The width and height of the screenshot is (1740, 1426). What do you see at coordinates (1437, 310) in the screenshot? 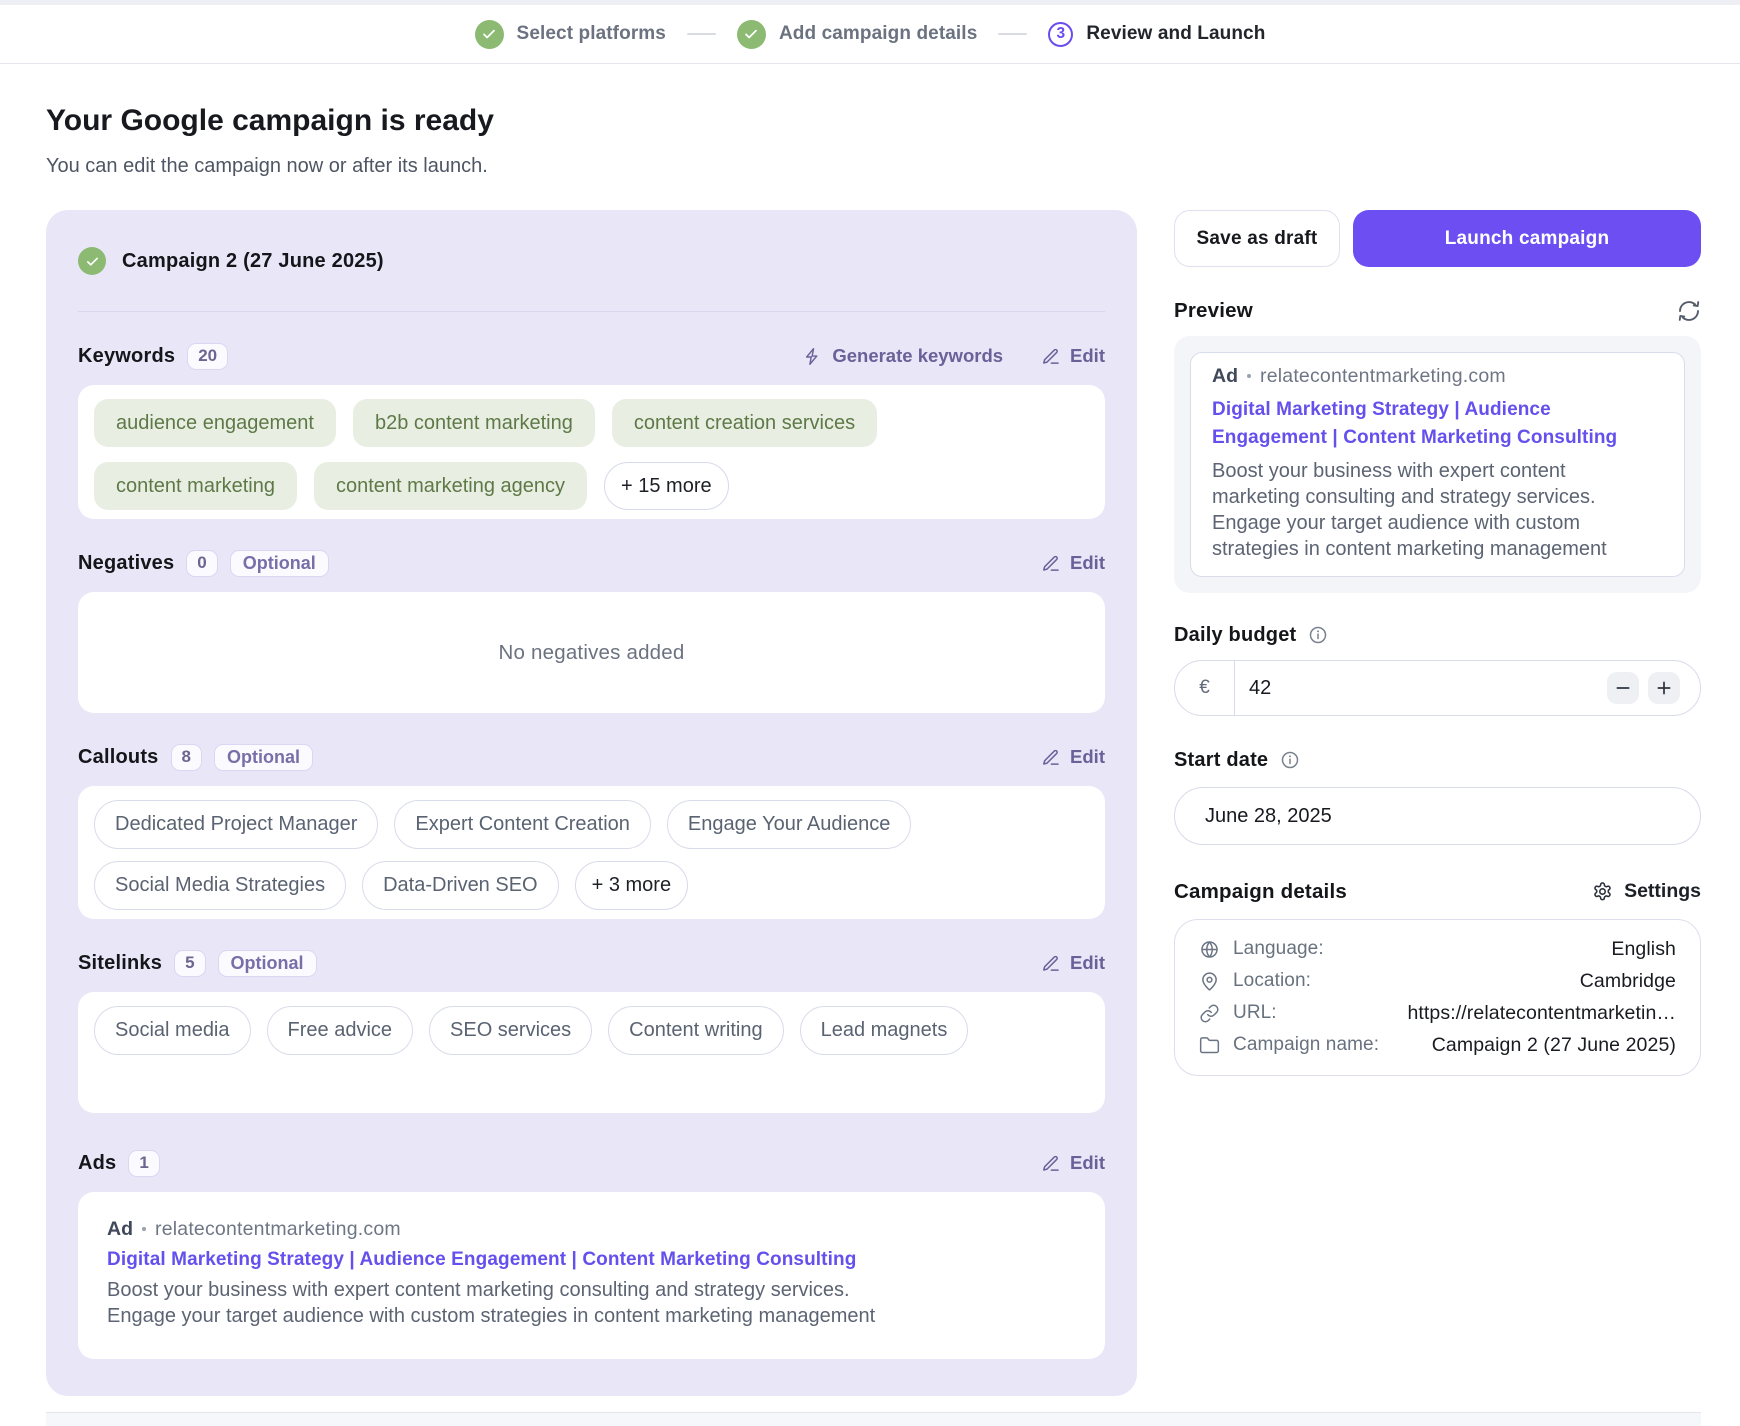
I see `preview-header: Preview` at bounding box center [1437, 310].